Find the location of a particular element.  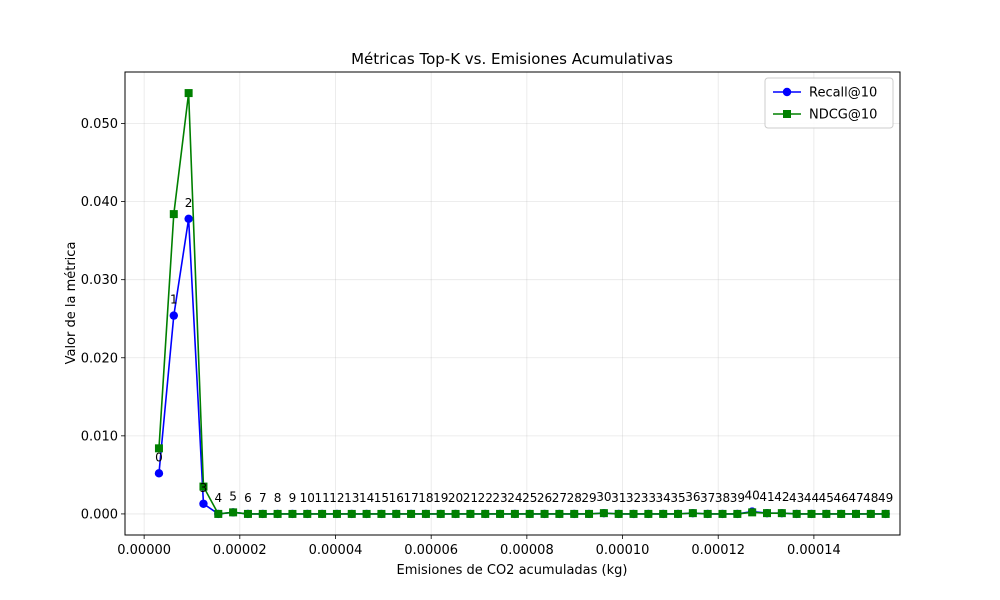

point-label: 2 is located at coordinates (189, 203).